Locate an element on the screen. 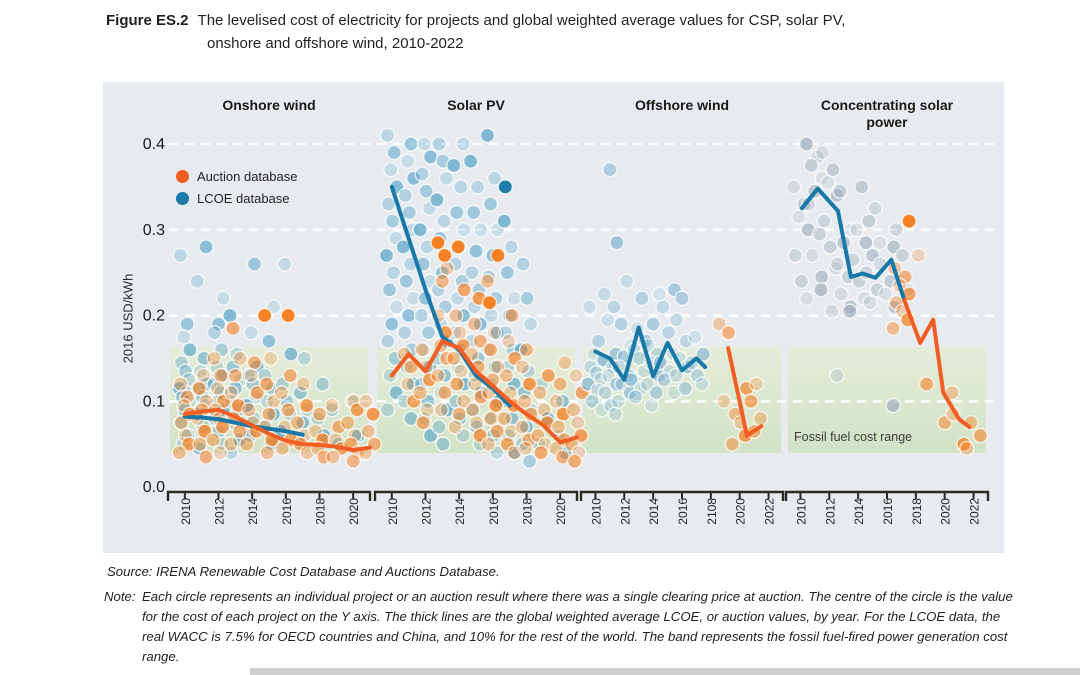  lcoe-database-dot-icon is located at coordinates (182, 198).